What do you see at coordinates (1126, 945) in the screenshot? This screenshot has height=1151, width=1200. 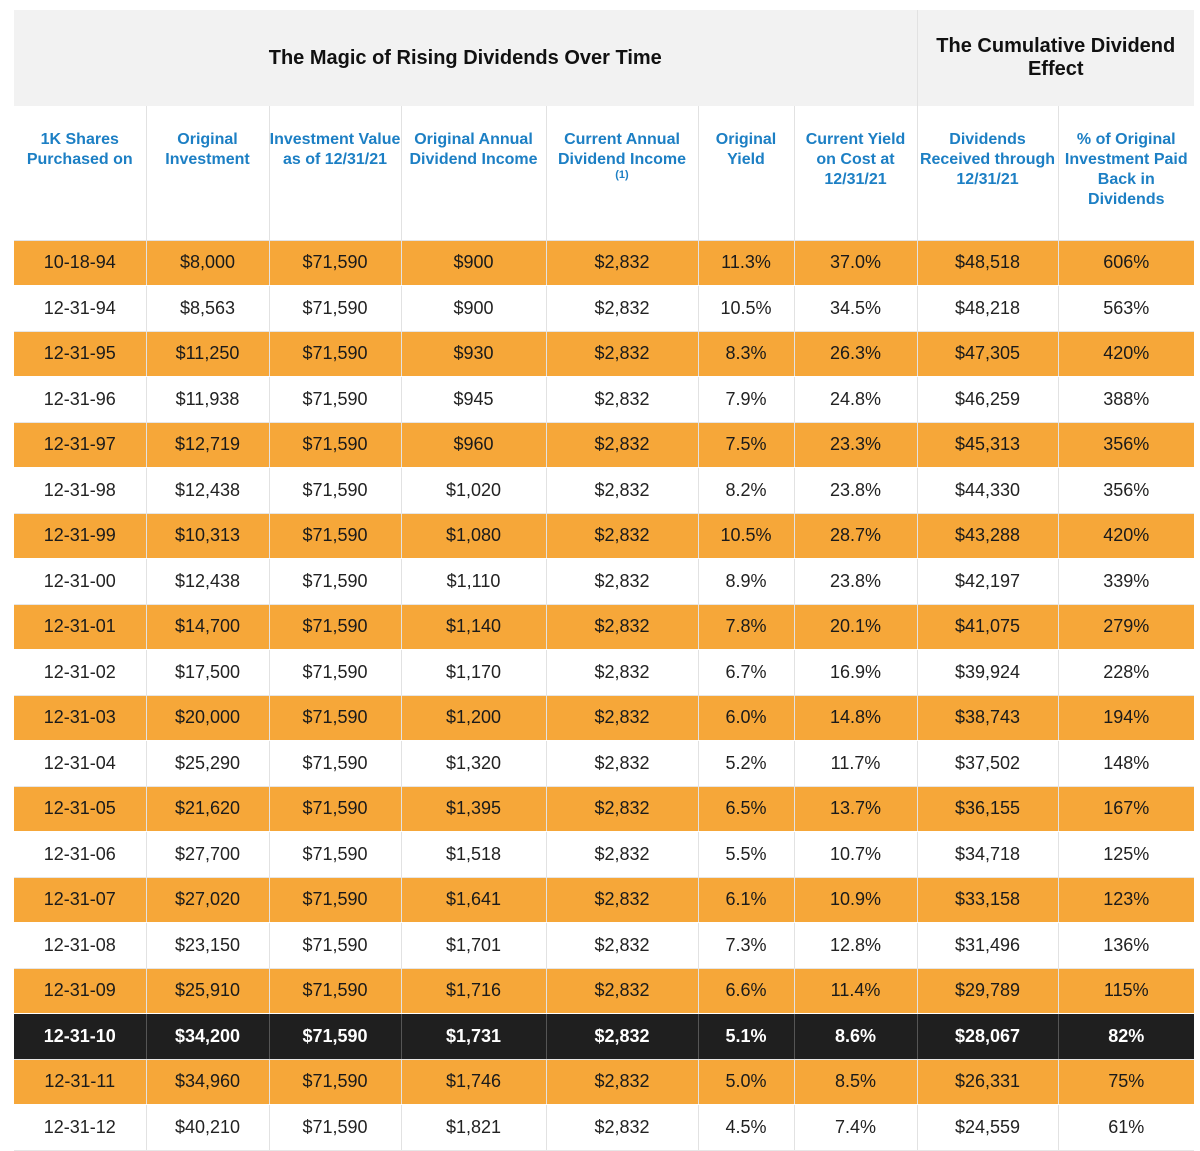 I see `cell-percent-paid-back: 136%` at bounding box center [1126, 945].